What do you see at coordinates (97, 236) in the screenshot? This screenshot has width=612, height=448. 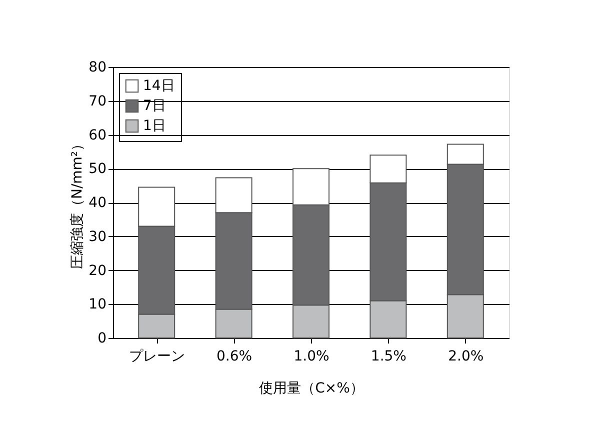 I see `y-tick-label: 30` at bounding box center [97, 236].